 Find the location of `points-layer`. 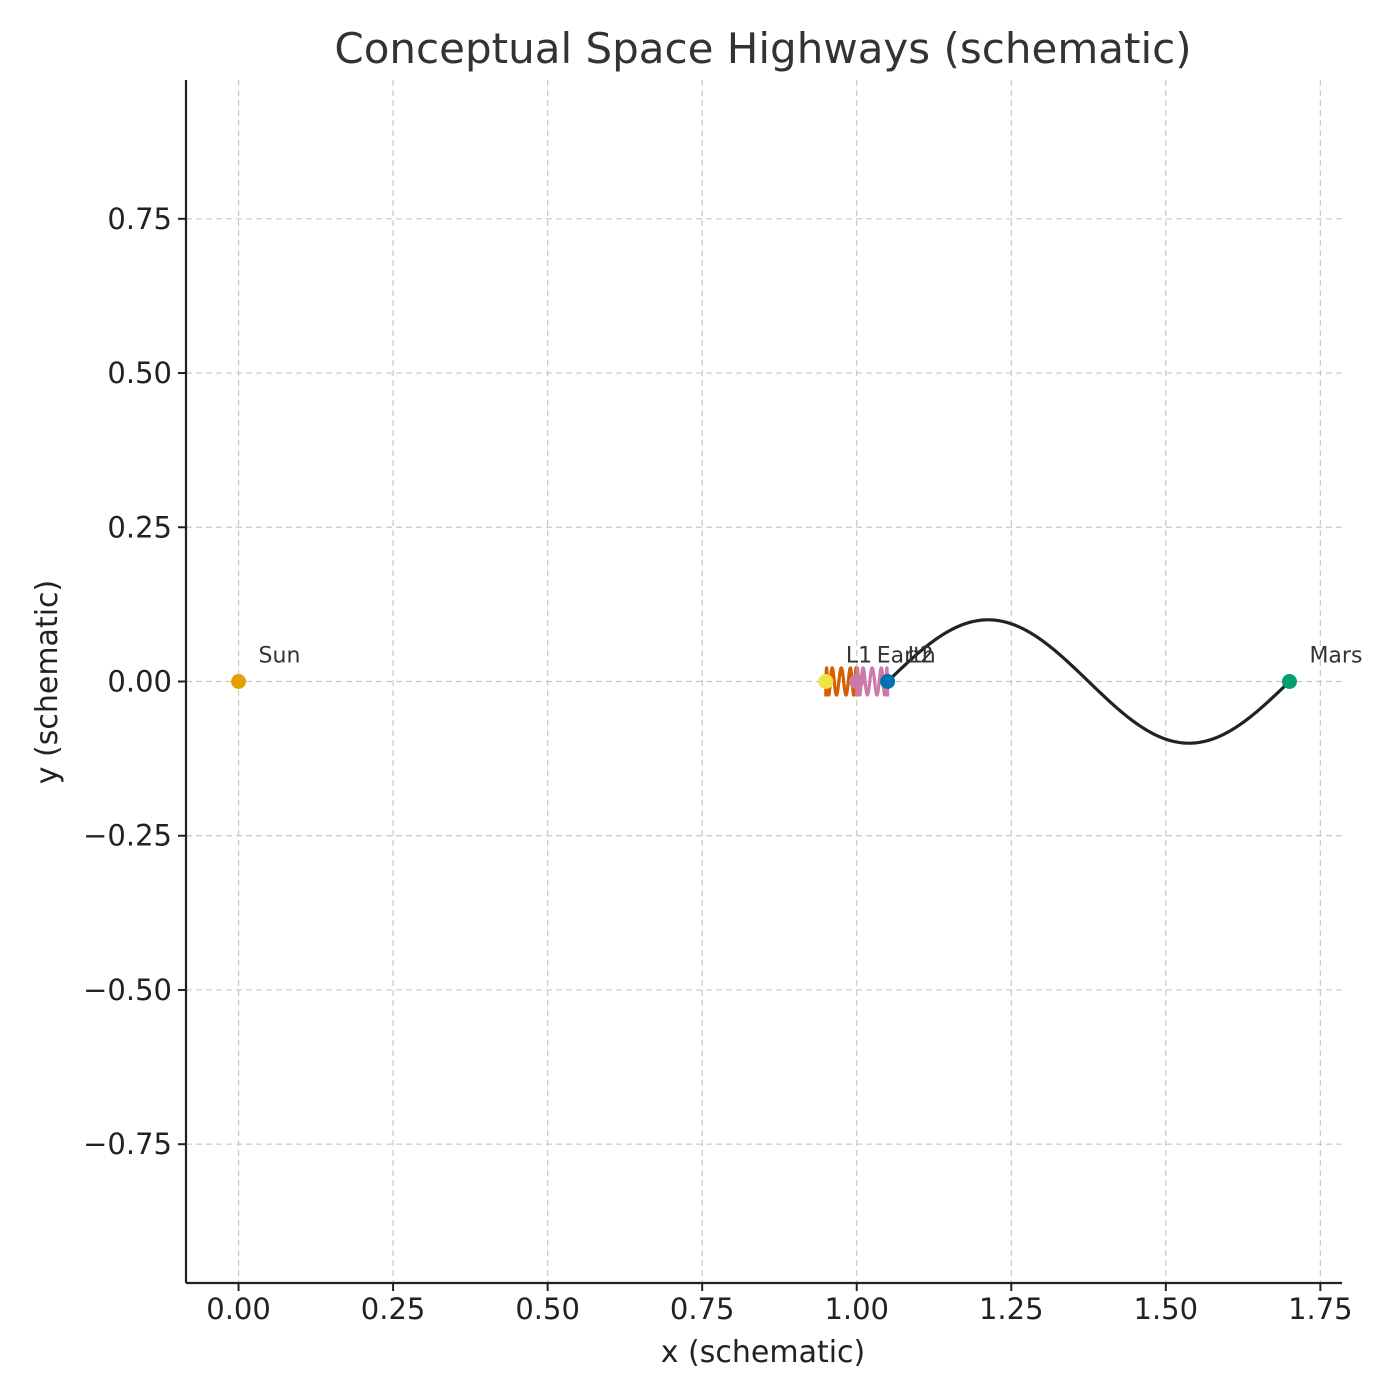

points-layer is located at coordinates (764, 681).